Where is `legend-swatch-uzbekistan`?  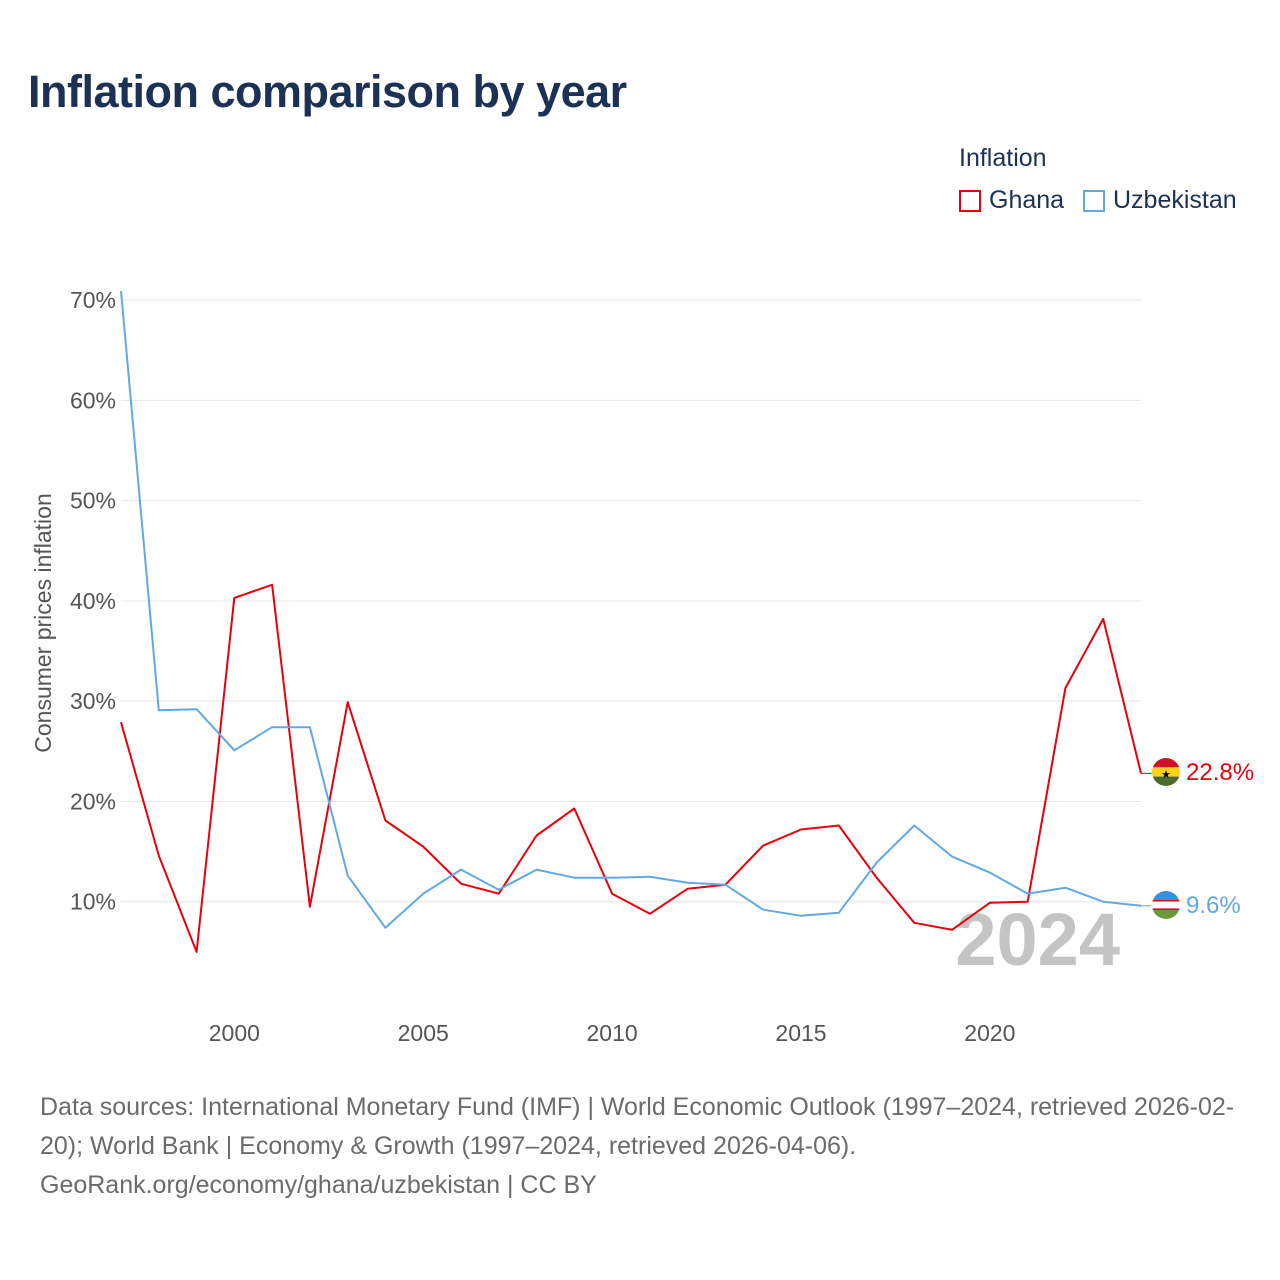
legend-swatch-uzbekistan is located at coordinates (1094, 200).